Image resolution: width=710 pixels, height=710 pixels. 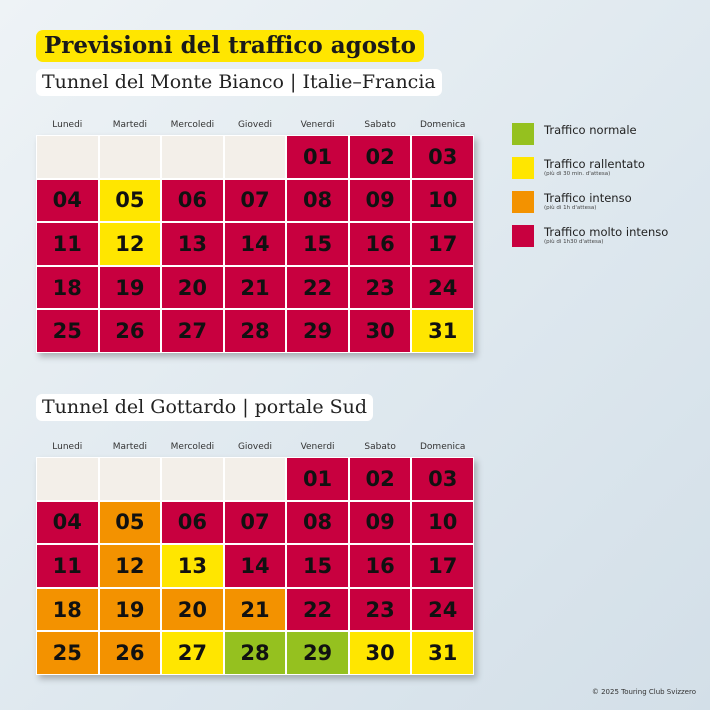 What do you see at coordinates (255, 653) in the screenshot?
I see `day-cell-green: 28` at bounding box center [255, 653].